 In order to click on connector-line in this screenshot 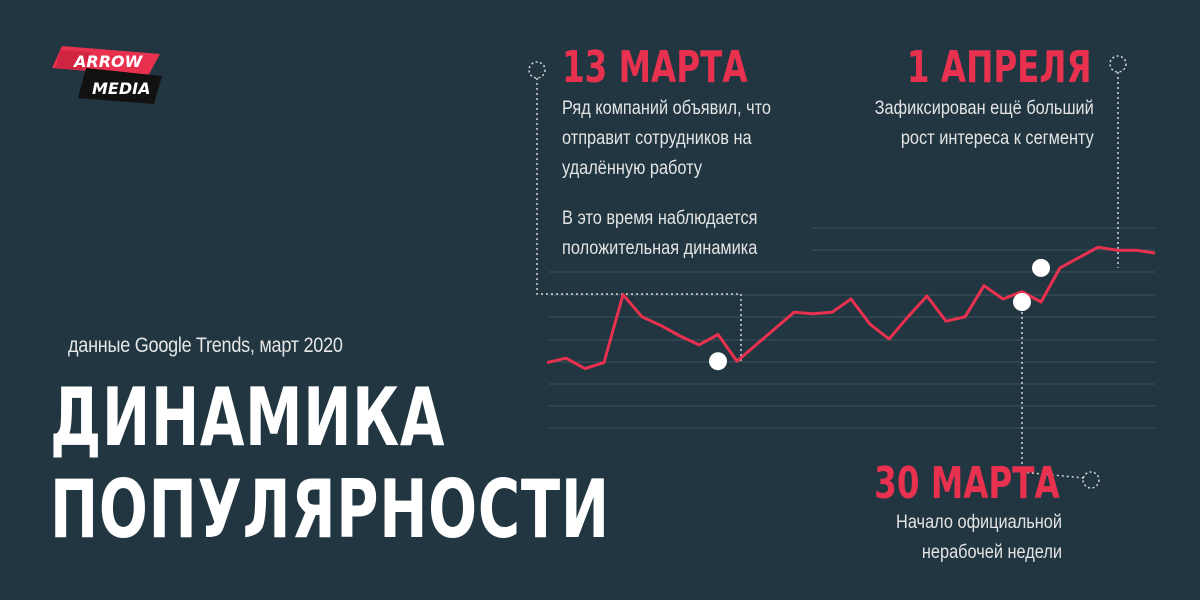, I will do `click(1053, 390)`.